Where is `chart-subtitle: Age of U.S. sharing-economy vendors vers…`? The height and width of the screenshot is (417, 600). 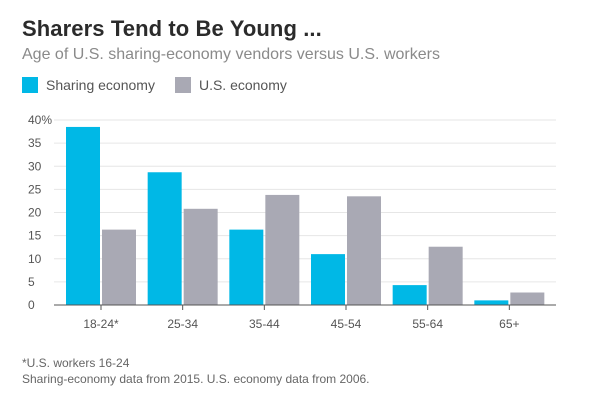 chart-subtitle: Age of U.S. sharing-economy vendors vers… is located at coordinates (231, 54).